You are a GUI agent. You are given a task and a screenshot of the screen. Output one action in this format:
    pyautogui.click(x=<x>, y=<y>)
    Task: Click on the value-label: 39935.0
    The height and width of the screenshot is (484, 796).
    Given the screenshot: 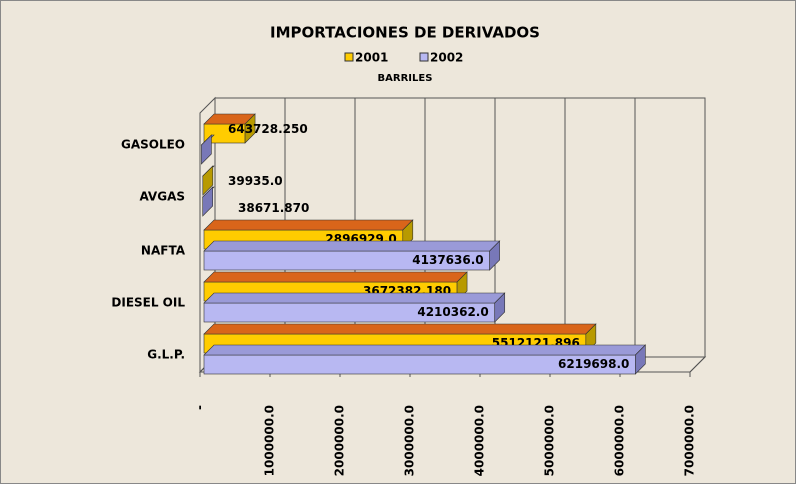 What is the action you would take?
    pyautogui.click(x=255, y=181)
    